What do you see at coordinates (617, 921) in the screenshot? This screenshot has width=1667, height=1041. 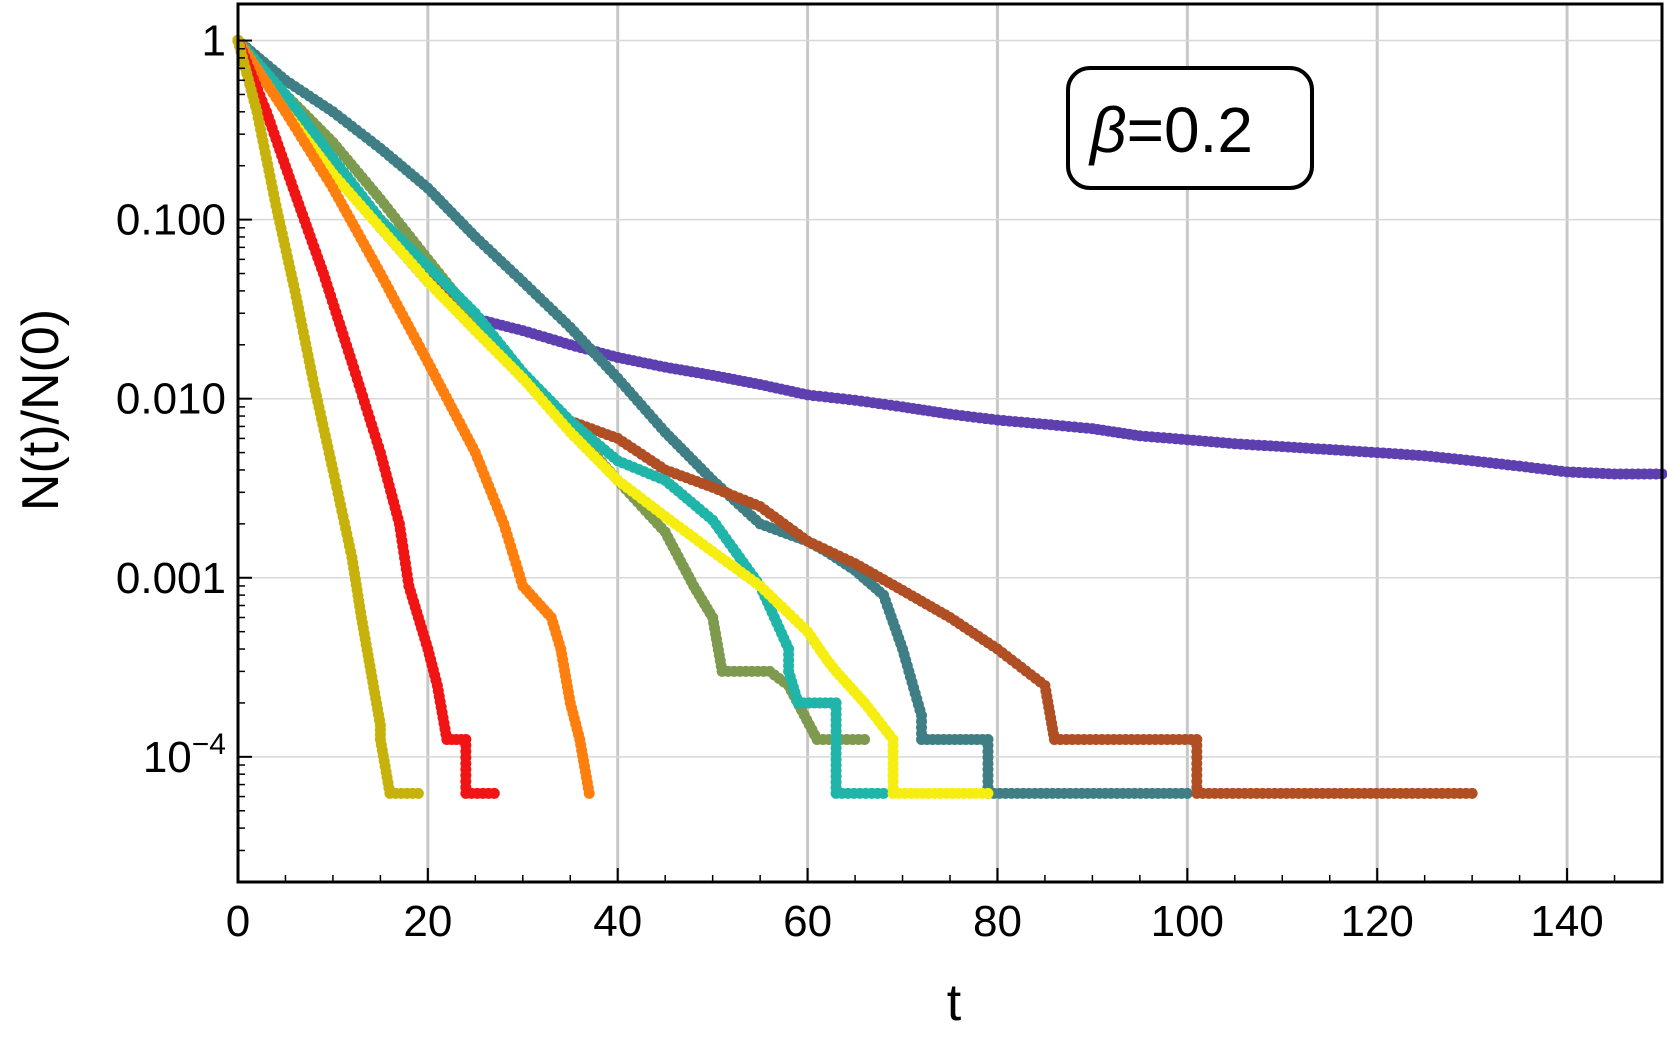 I see `x-tick-label: 40` at bounding box center [617, 921].